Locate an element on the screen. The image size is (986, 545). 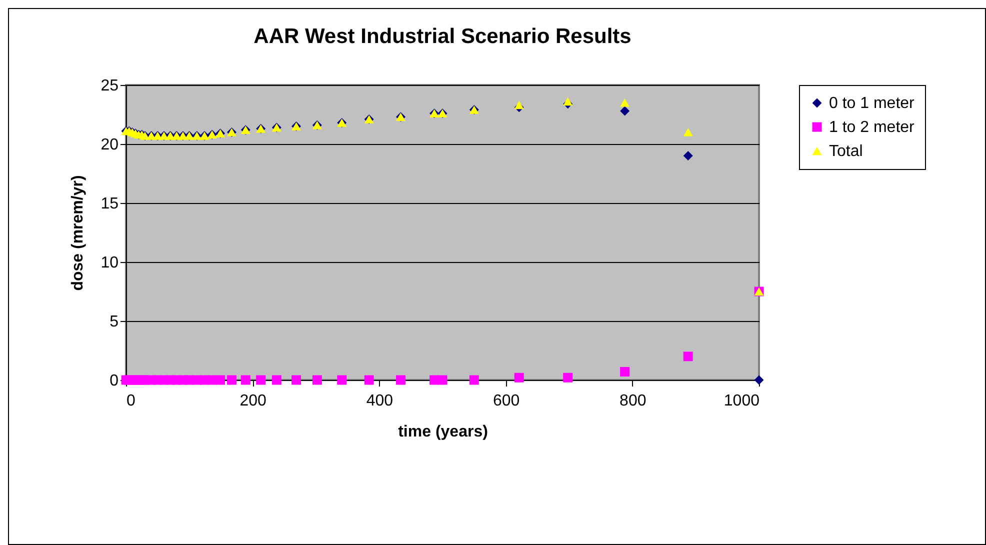
legend-label: 1 to 2 meter is located at coordinates (872, 127).